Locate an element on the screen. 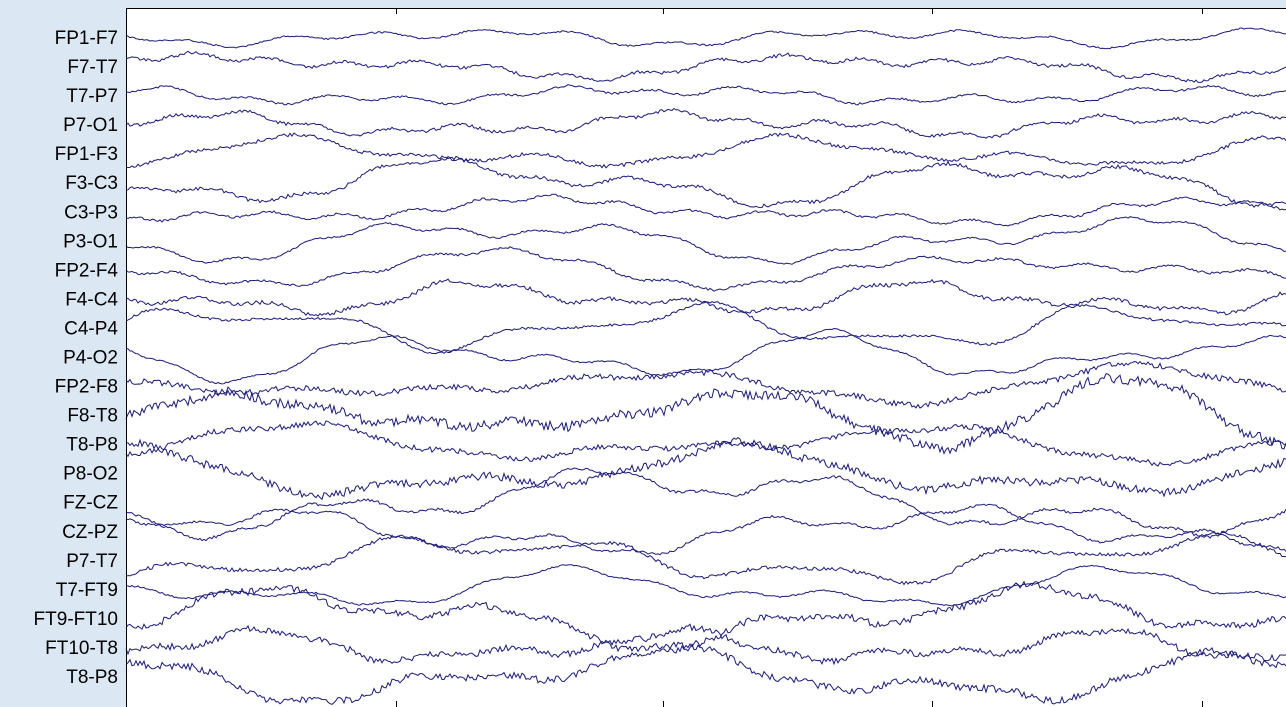  channel-label: F4-C4 is located at coordinates (91, 299).